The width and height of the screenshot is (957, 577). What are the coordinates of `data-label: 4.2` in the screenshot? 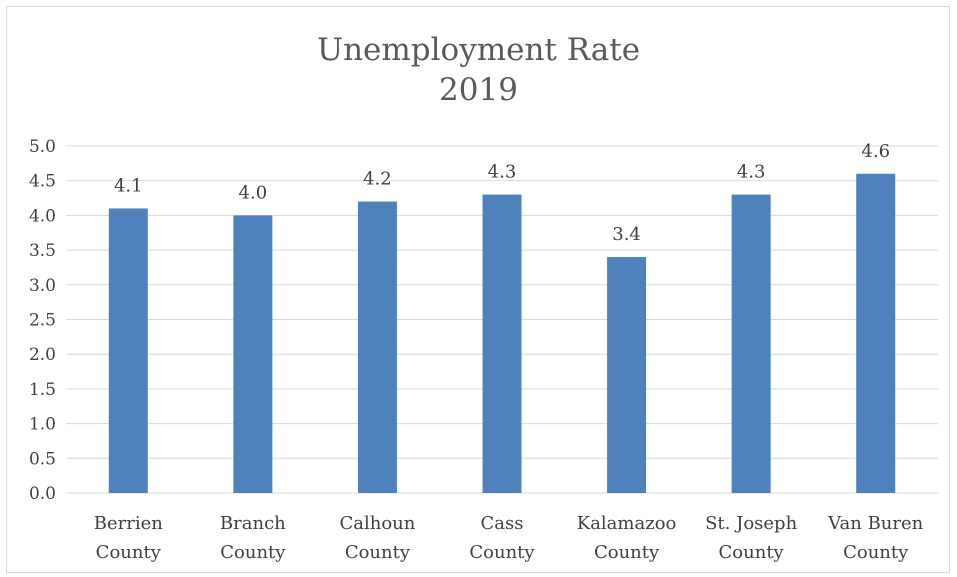 It's located at (377, 179).